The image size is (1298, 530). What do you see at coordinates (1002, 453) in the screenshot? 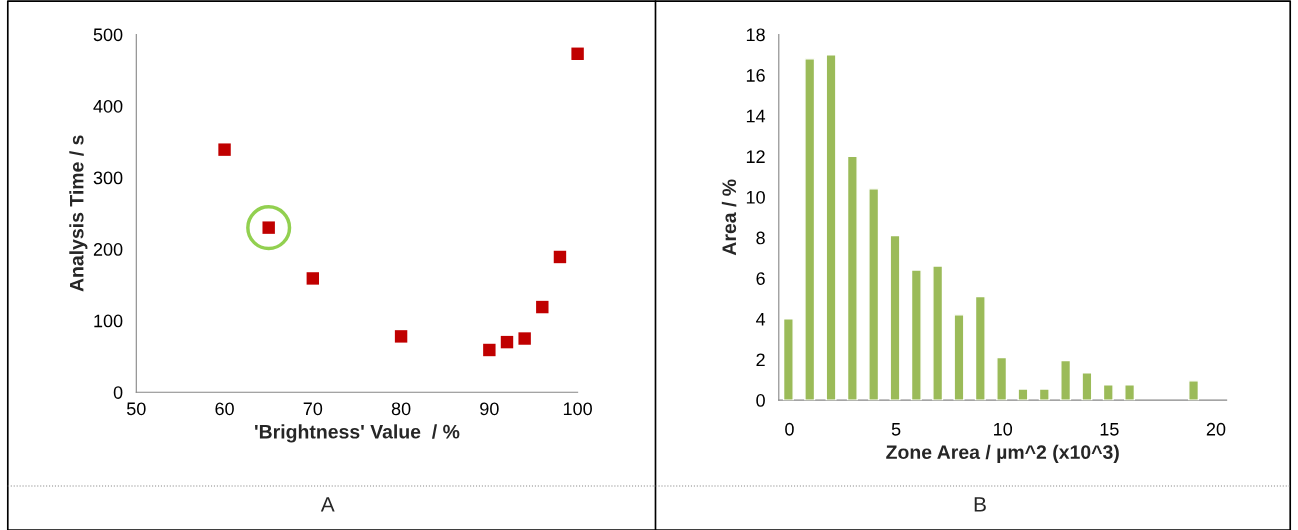
I see `x-axis-title: Zone Area / µm^2 (x10^3)` at bounding box center [1002, 453].